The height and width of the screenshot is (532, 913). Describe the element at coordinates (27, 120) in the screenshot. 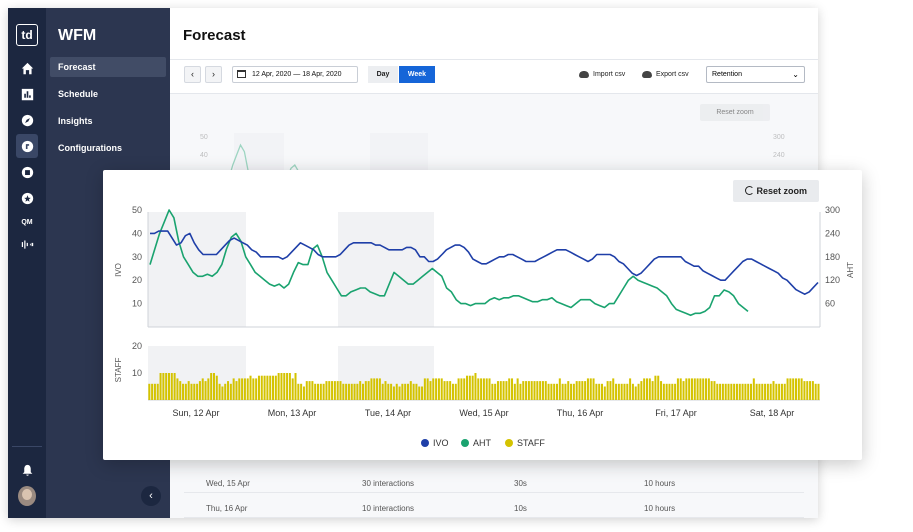

I see `compass-icon` at that location.